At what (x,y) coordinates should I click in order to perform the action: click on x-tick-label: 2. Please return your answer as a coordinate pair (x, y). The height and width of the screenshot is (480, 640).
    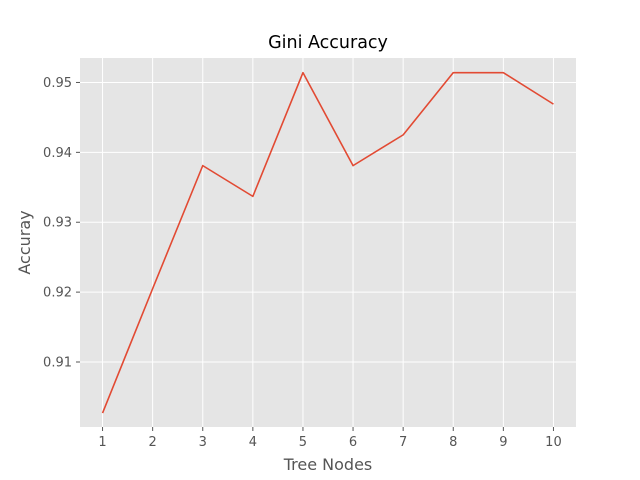
    Looking at the image, I should click on (153, 442).